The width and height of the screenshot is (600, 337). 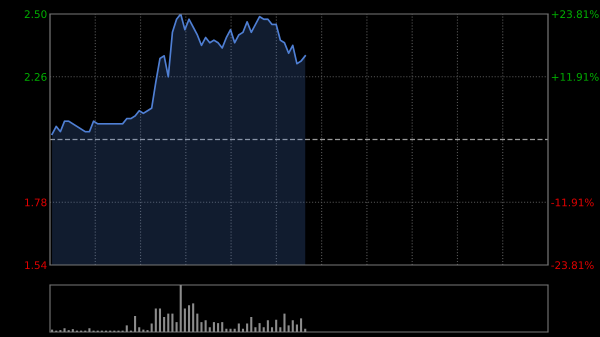 I want to click on y2-tick-label: +11.91%, so click(x=575, y=76).